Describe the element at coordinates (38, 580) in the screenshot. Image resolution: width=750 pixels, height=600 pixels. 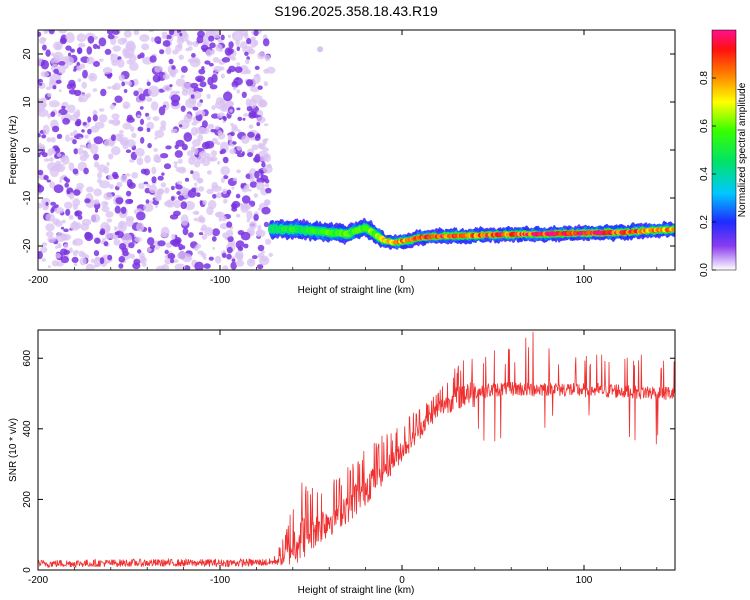
I see `snr-xtick-label: -200` at that location.